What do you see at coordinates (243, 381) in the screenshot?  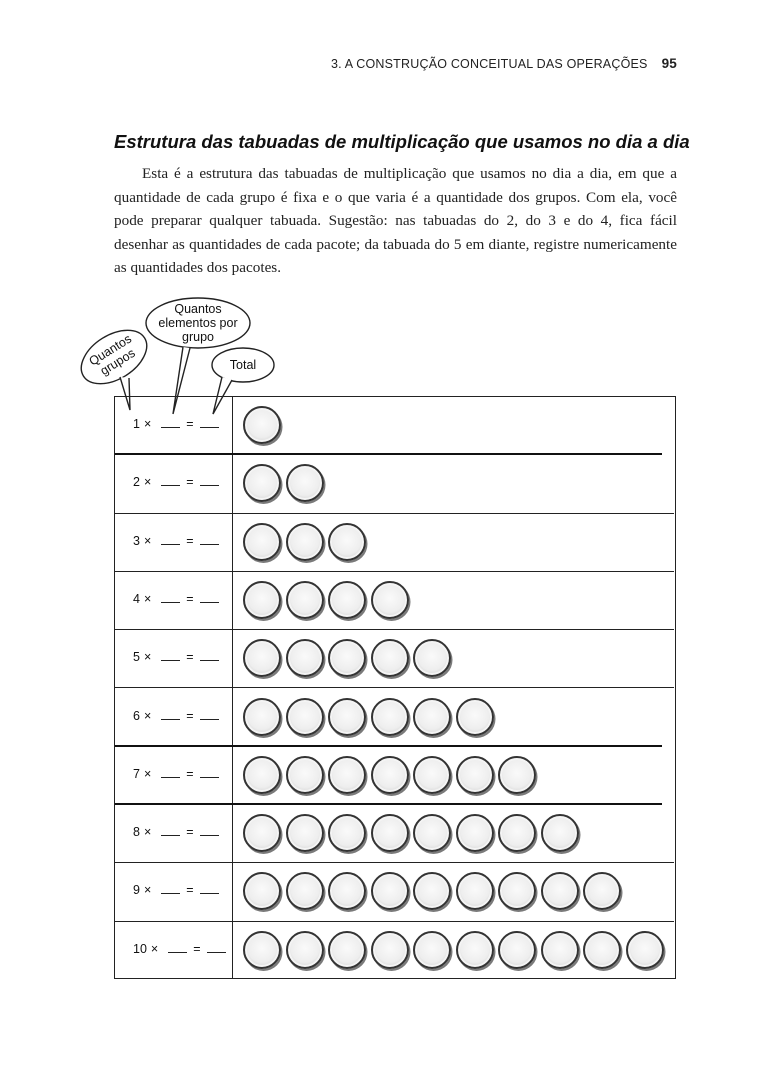 I see `bubble-total` at bounding box center [243, 381].